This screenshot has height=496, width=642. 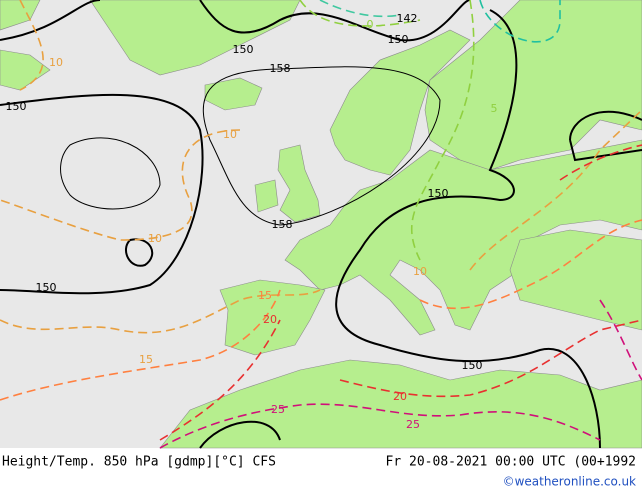 What do you see at coordinates (511, 462) in the screenshot?
I see `valid-time: Fr 20-08-2021 00:00 UTC (00+1992` at bounding box center [511, 462].